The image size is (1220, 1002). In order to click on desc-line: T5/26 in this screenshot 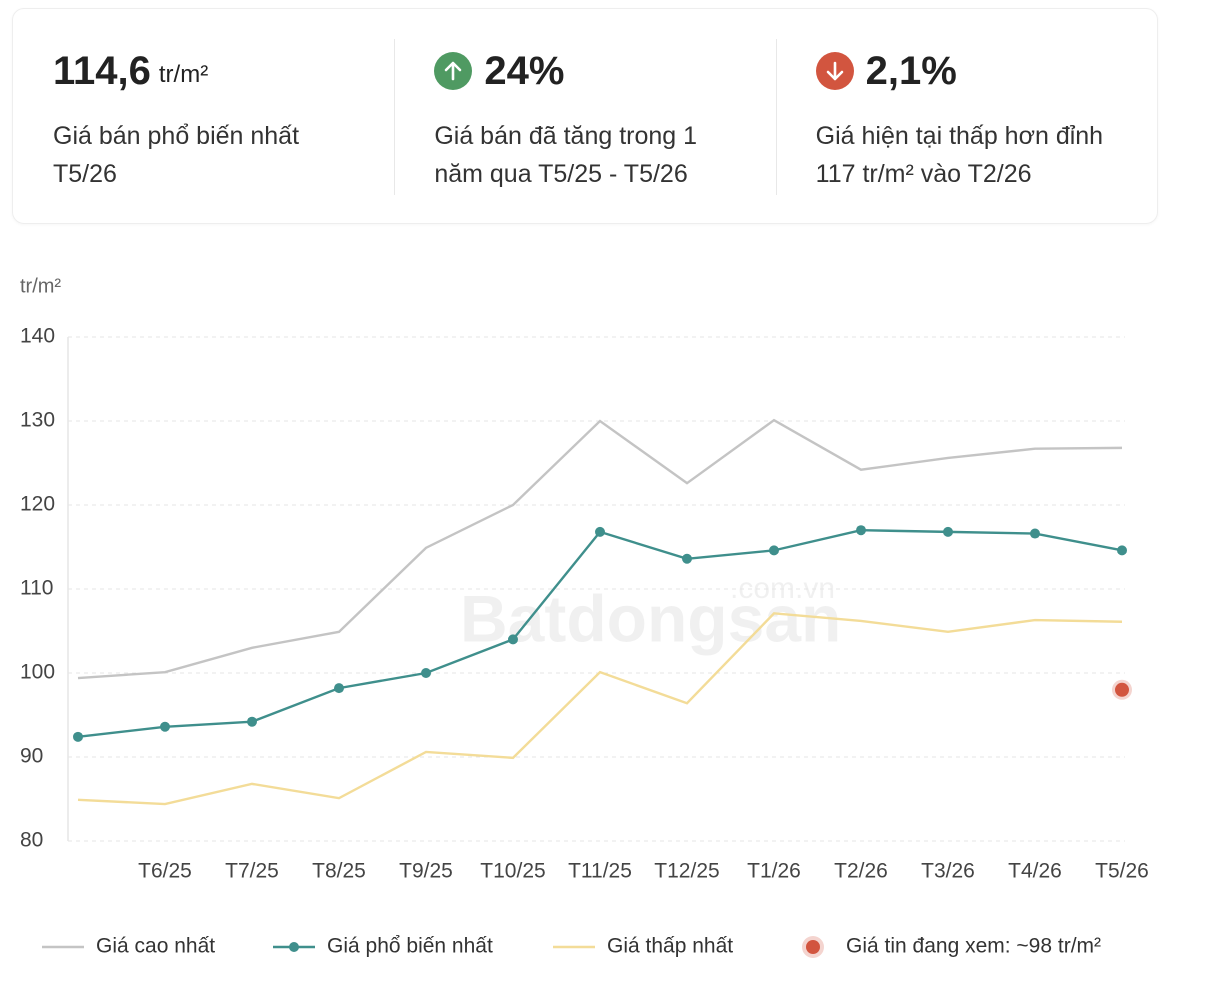, I will do `click(85, 174)`.